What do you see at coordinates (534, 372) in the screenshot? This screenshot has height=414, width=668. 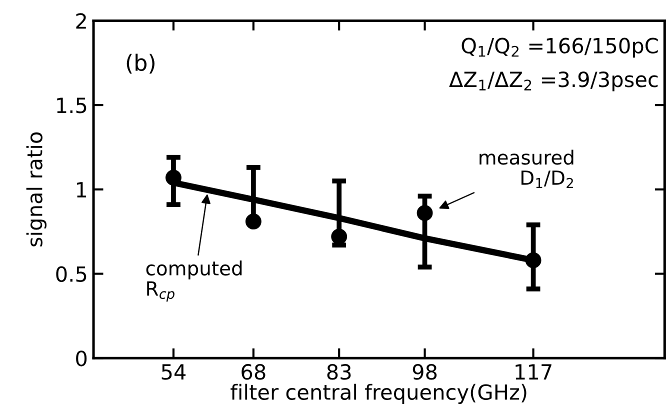 I see `x-tick-label: 117` at bounding box center [534, 372].